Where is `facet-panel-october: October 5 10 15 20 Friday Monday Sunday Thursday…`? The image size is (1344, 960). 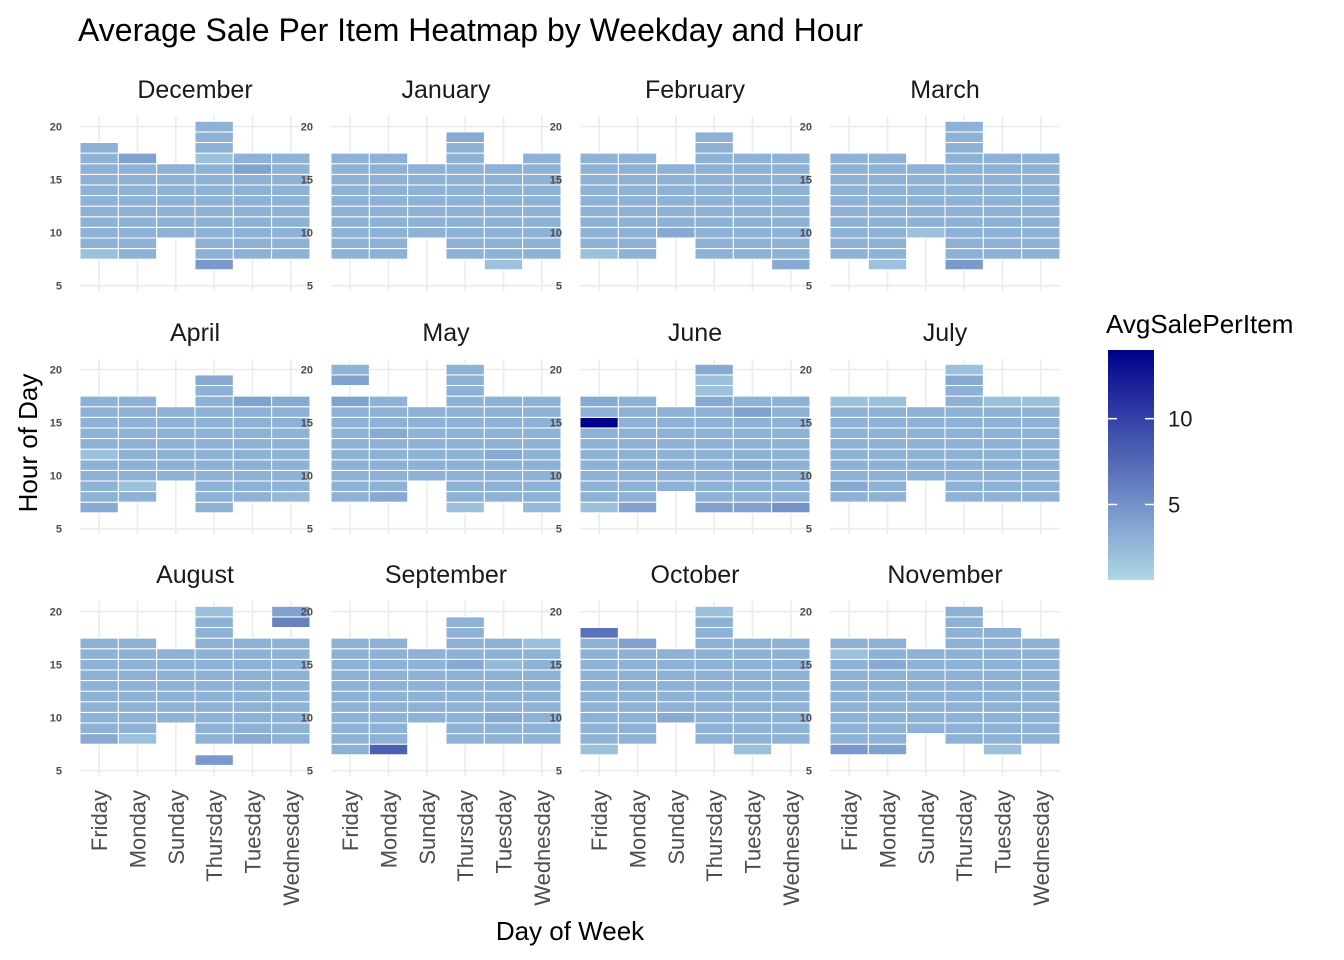
facet-panel-october: October 5 10 15 20 Friday Monday Sunday Thursday… is located at coordinates (680, 733).